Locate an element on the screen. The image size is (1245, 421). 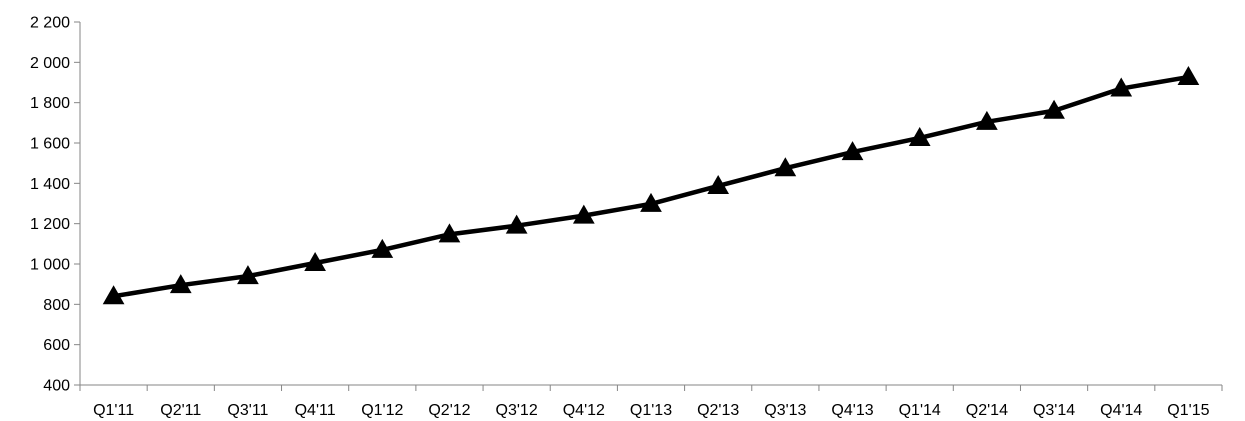
y-tick-label: 1 400 is located at coordinates (50, 184).